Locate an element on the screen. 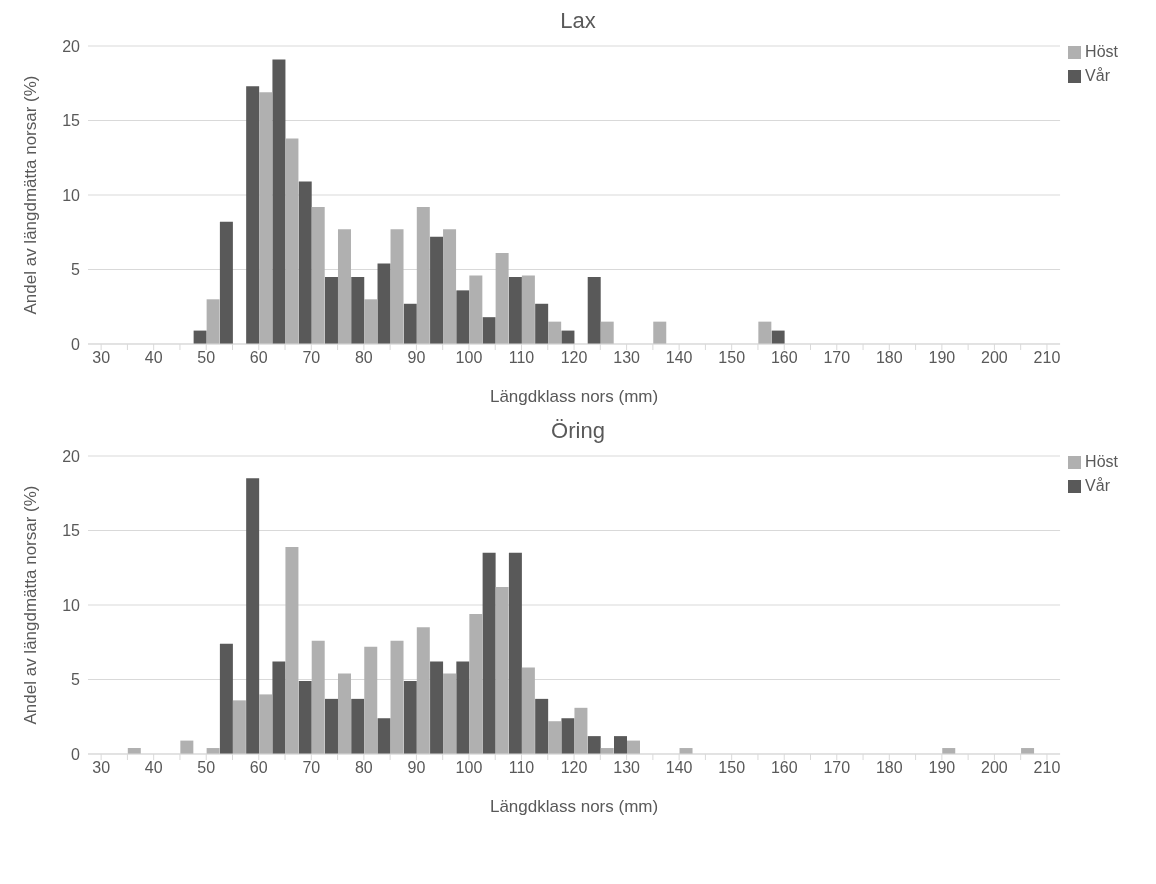 The image size is (1156, 884). x-tick-label: 60 is located at coordinates (258, 768).